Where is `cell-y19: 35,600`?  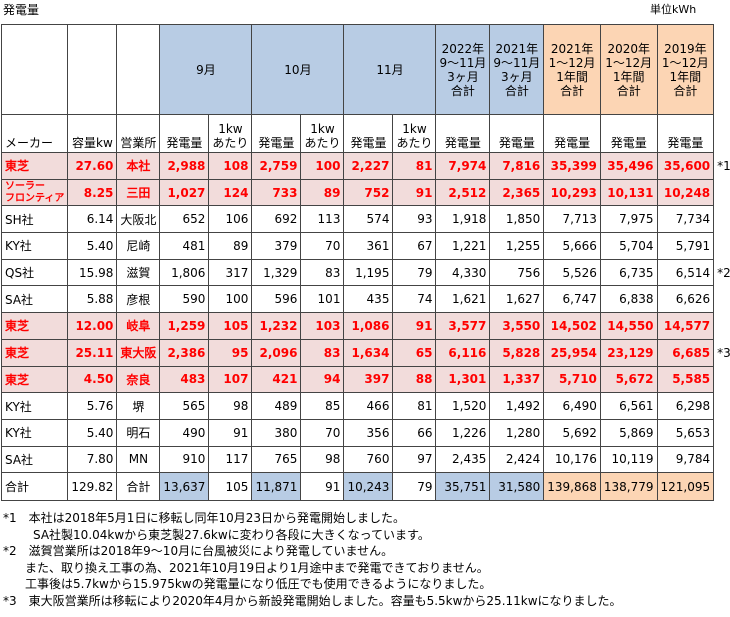 cell-y19: 35,600 is located at coordinates (685, 166).